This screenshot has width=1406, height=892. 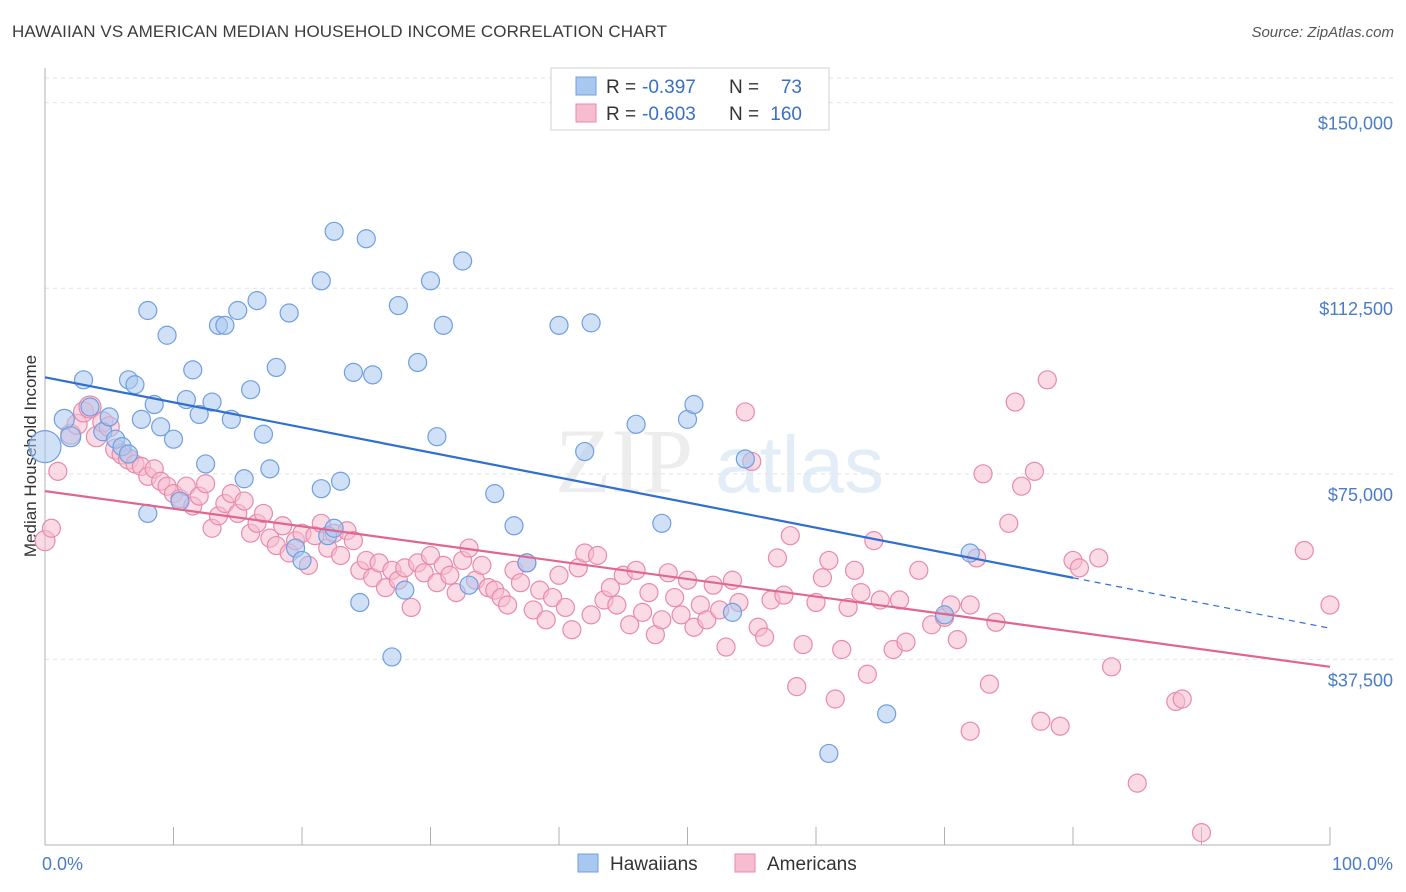 What do you see at coordinates (654, 864) in the screenshot?
I see `bottom-legend-label-hawaiians: Hawaiians` at bounding box center [654, 864].